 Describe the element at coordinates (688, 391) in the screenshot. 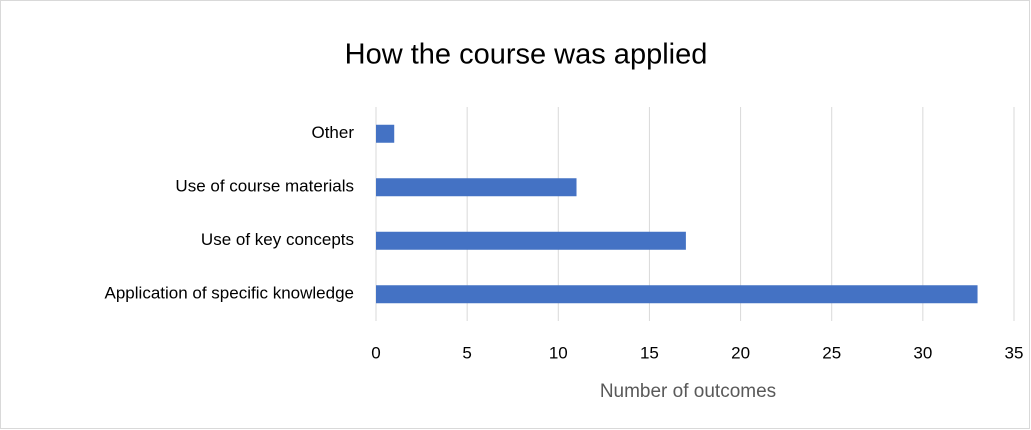

I see `x-axis-title: Number of outcomes` at that location.